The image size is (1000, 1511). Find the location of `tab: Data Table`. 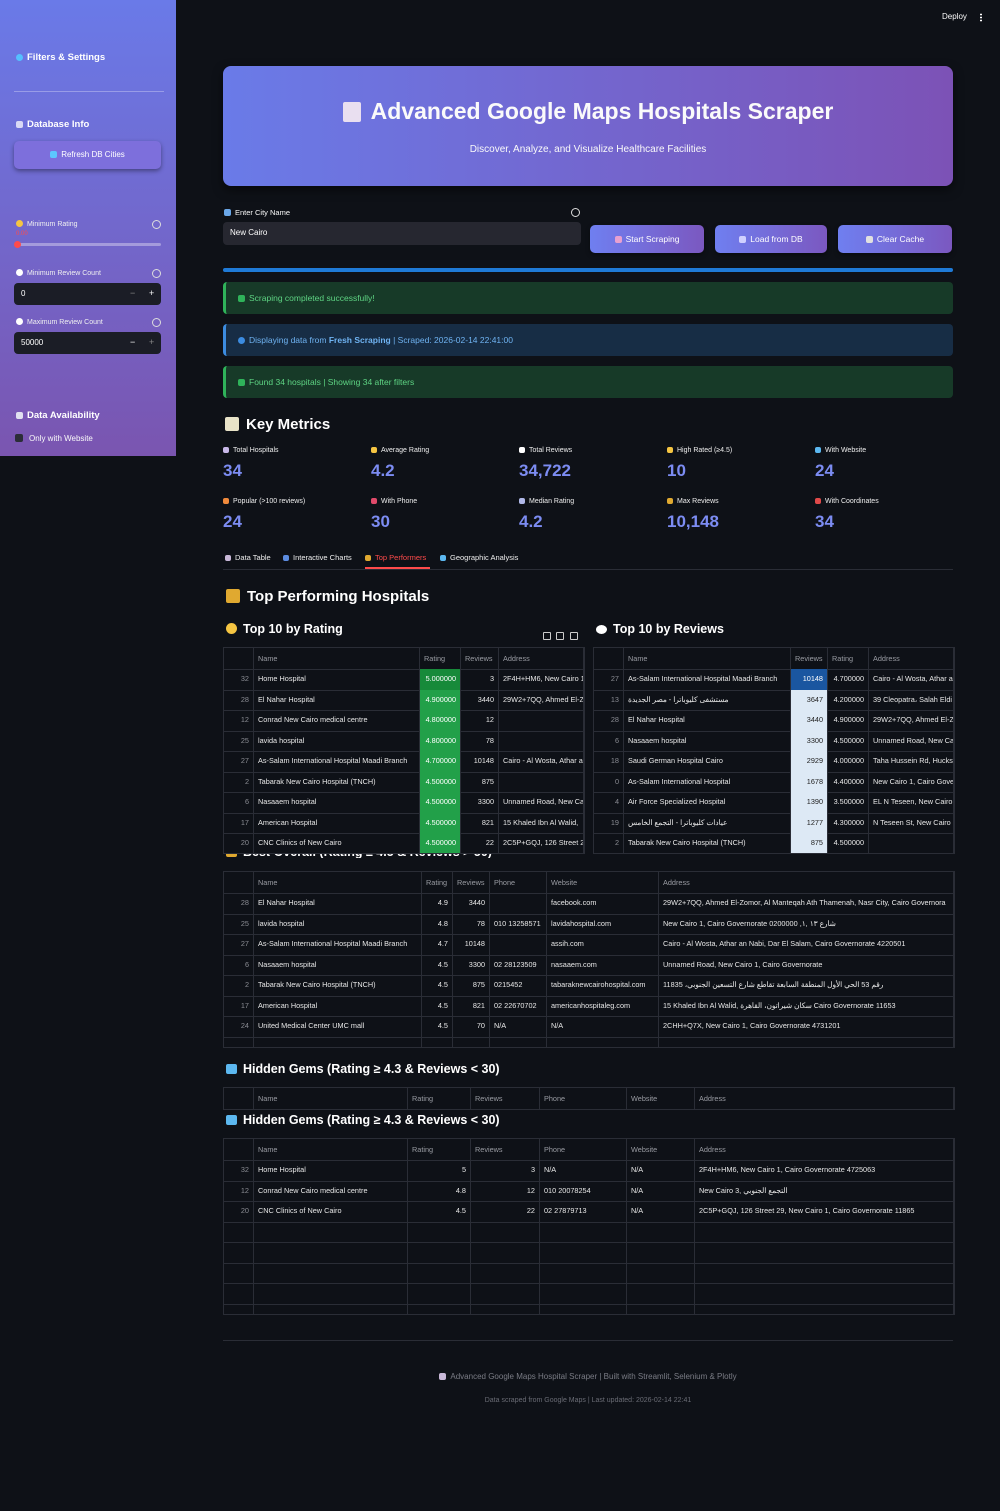

tab: Data Table is located at coordinates (248, 557).